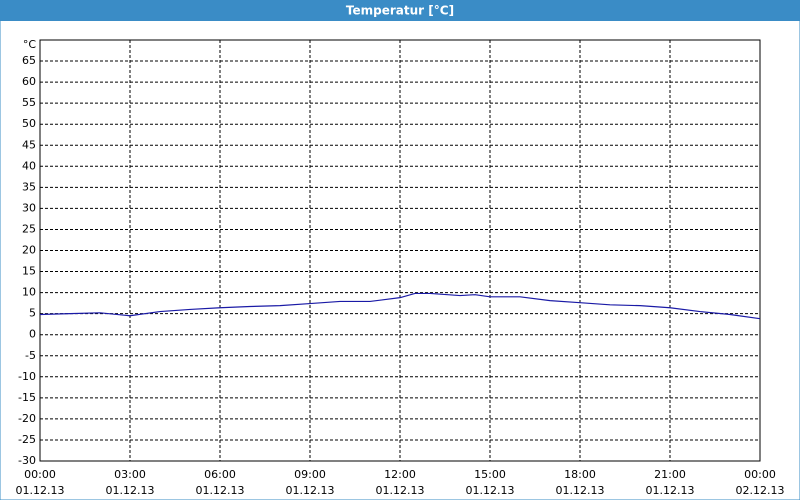 Image resolution: width=800 pixels, height=500 pixels. Describe the element at coordinates (29, 207) in the screenshot. I see `y-tick-label: 30` at that location.